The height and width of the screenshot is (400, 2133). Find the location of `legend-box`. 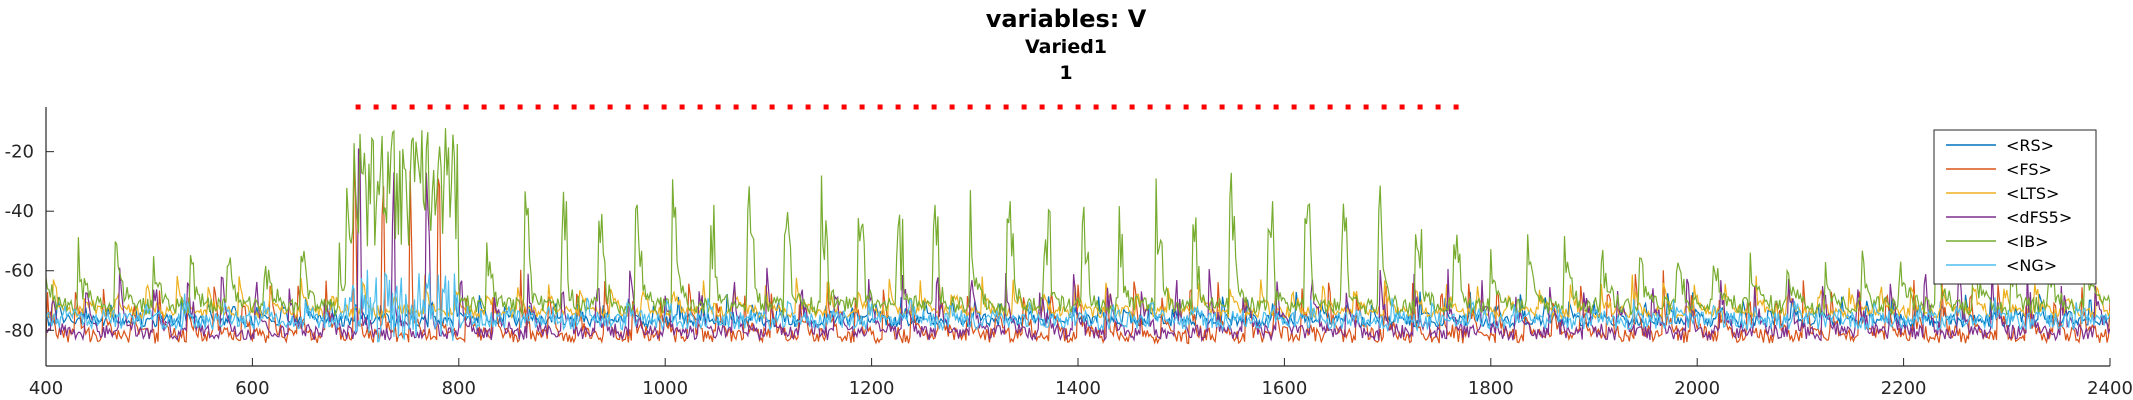

legend-box is located at coordinates (2015, 207).